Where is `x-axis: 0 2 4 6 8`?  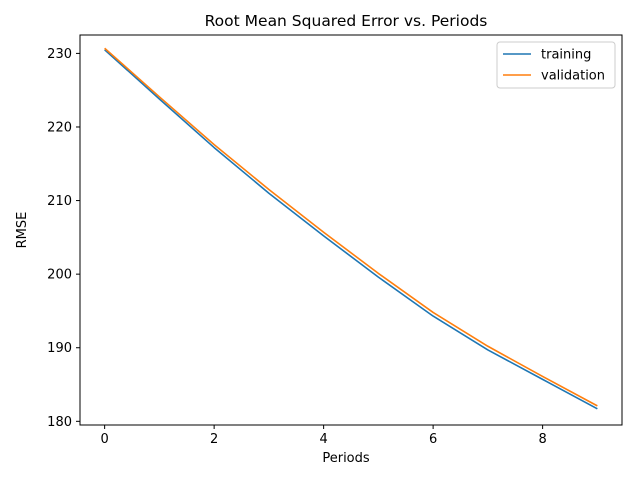 x-axis: 0 2 4 6 8 is located at coordinates (323, 436).